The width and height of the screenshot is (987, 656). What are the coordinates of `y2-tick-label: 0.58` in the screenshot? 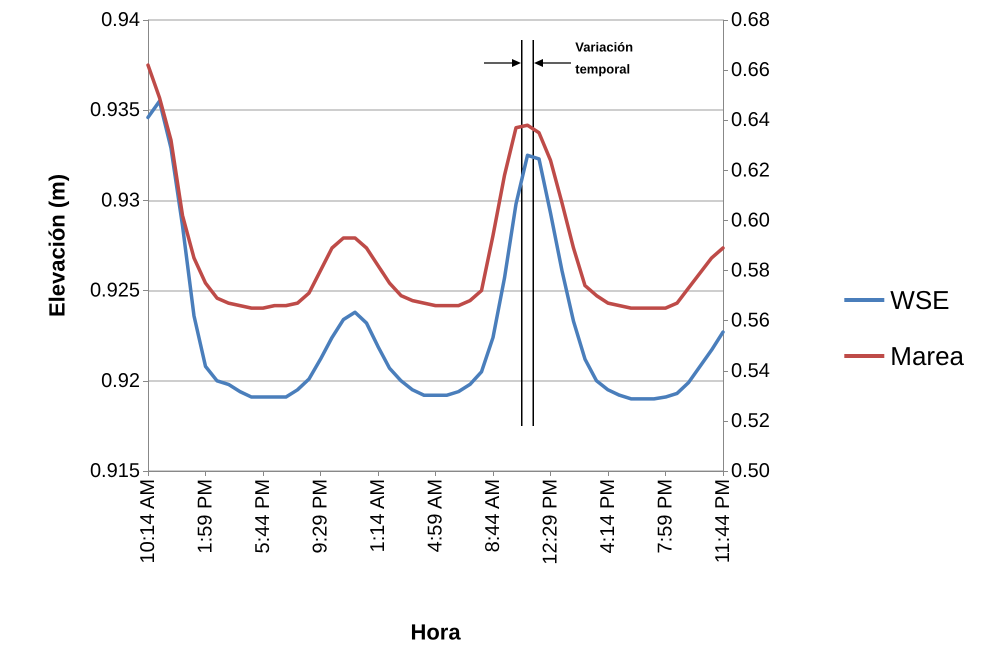 It's located at (750, 271).